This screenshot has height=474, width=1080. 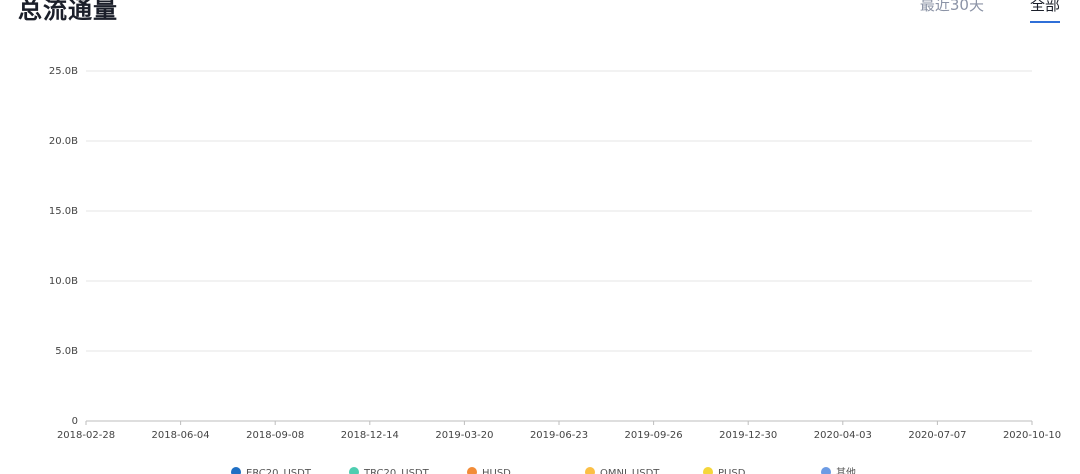 I want to click on y-tick-label: 10.0B, so click(x=63, y=281).